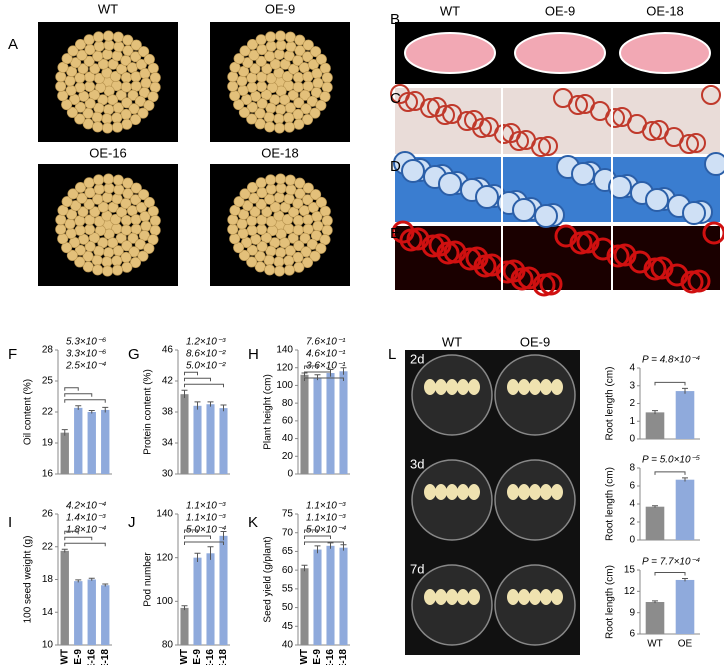 The width and height of the screenshot is (724, 670). I want to click on panel-label: H, so click(253, 354).